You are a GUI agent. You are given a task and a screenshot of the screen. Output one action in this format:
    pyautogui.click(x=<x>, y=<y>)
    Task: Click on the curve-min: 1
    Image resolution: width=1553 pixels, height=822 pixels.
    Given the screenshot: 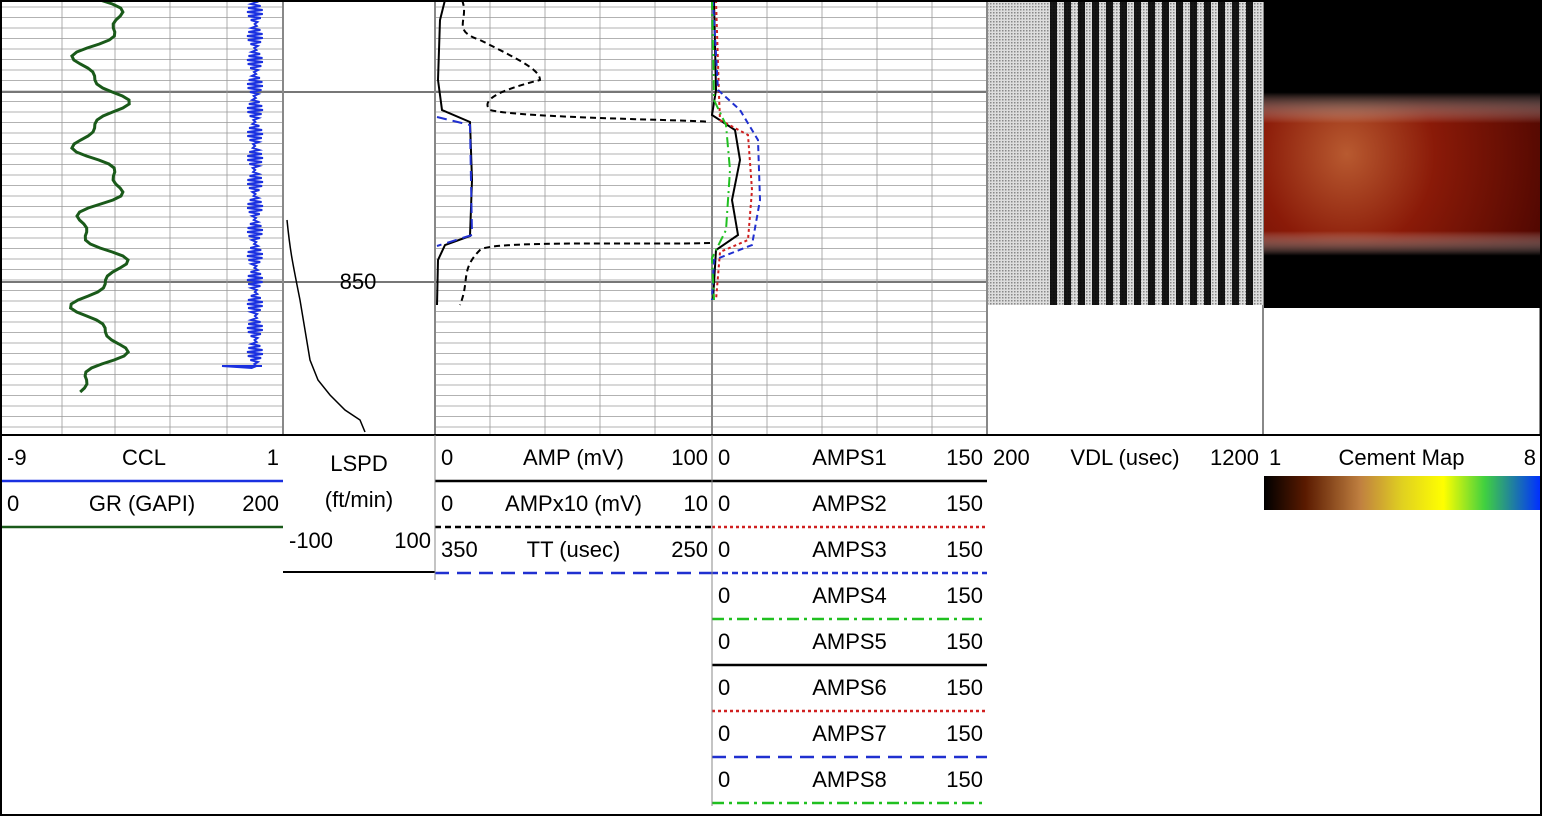 What is the action you would take?
    pyautogui.click(x=1275, y=457)
    